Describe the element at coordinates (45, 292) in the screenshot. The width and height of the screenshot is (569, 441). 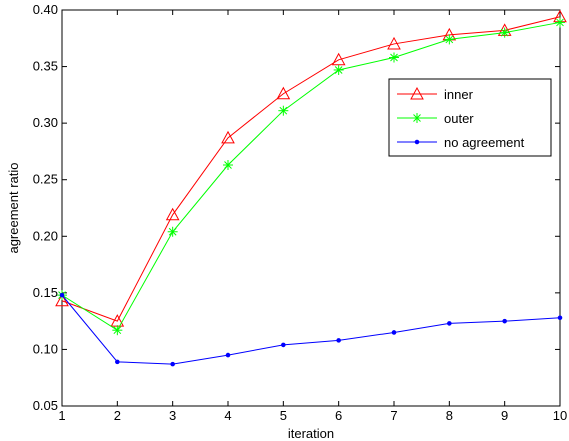
I see `y-tick-label: 0.15` at that location.